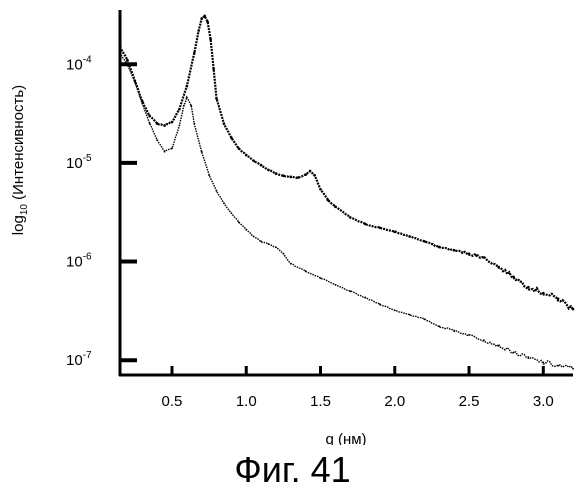  What do you see at coordinates (87, 158) in the screenshot?
I see `y-tick-exp: -5` at bounding box center [87, 158].